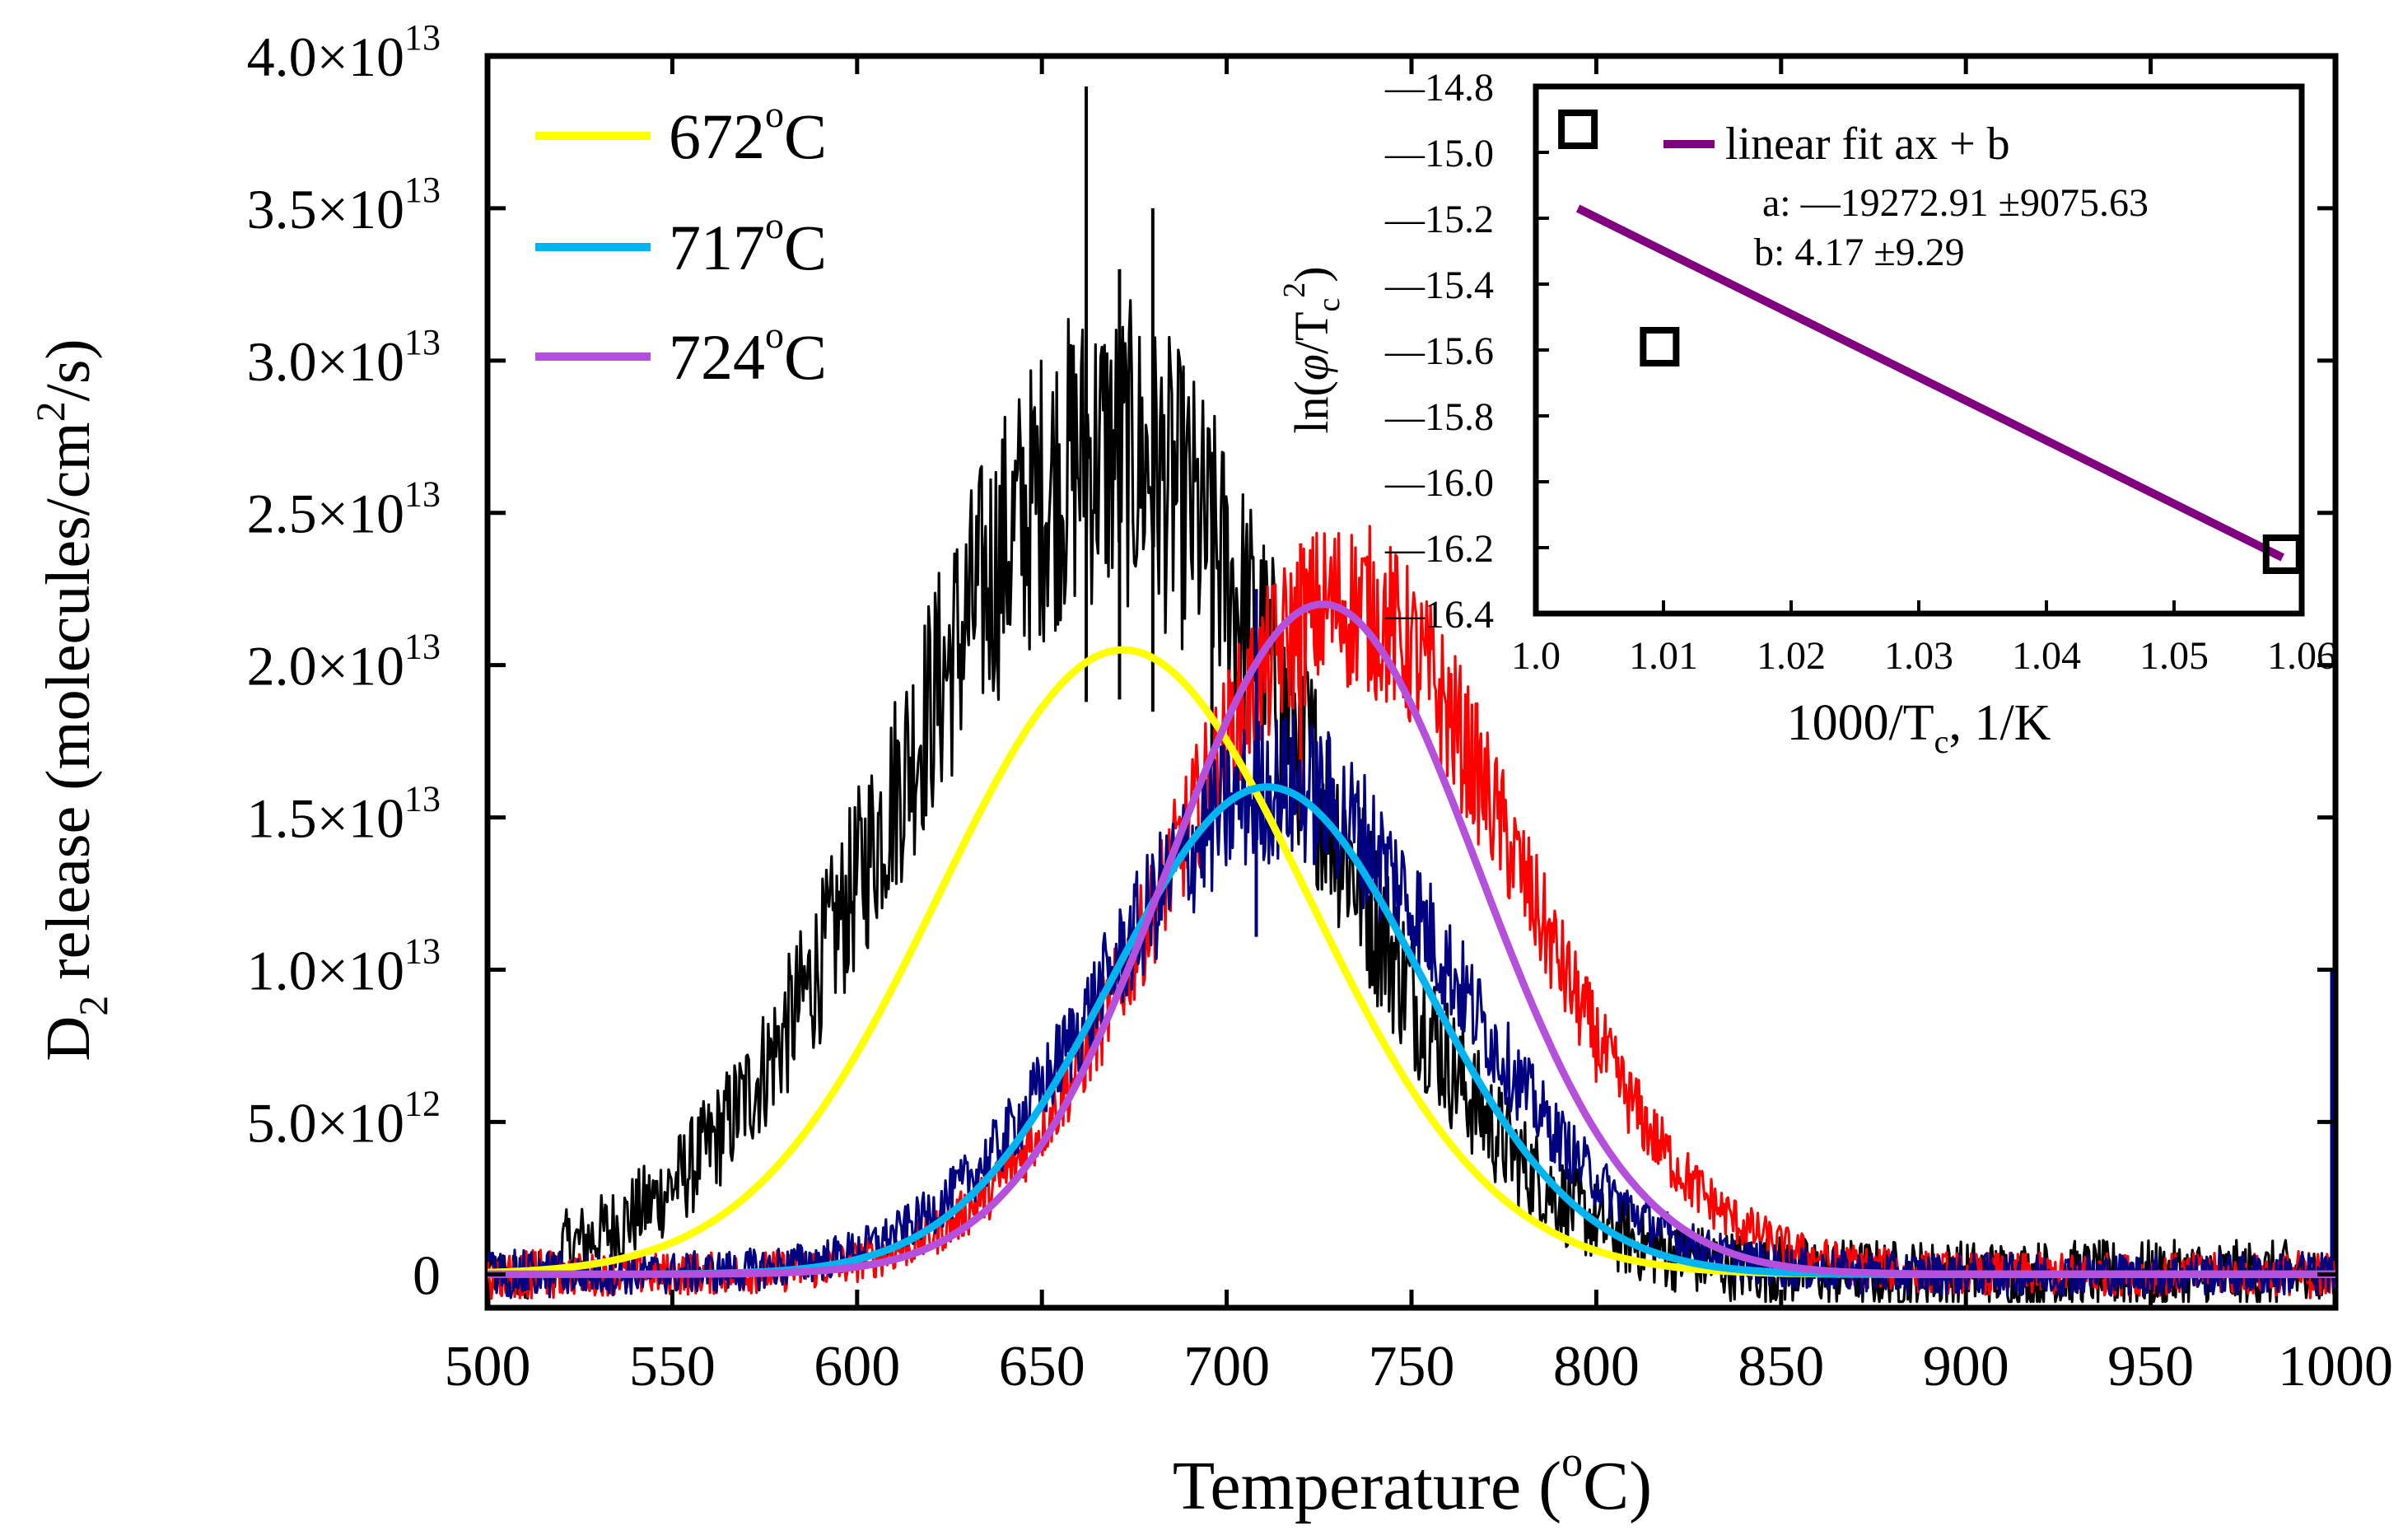  I want to click on inset-x-tick-label: 1.05, so click(2174, 656).